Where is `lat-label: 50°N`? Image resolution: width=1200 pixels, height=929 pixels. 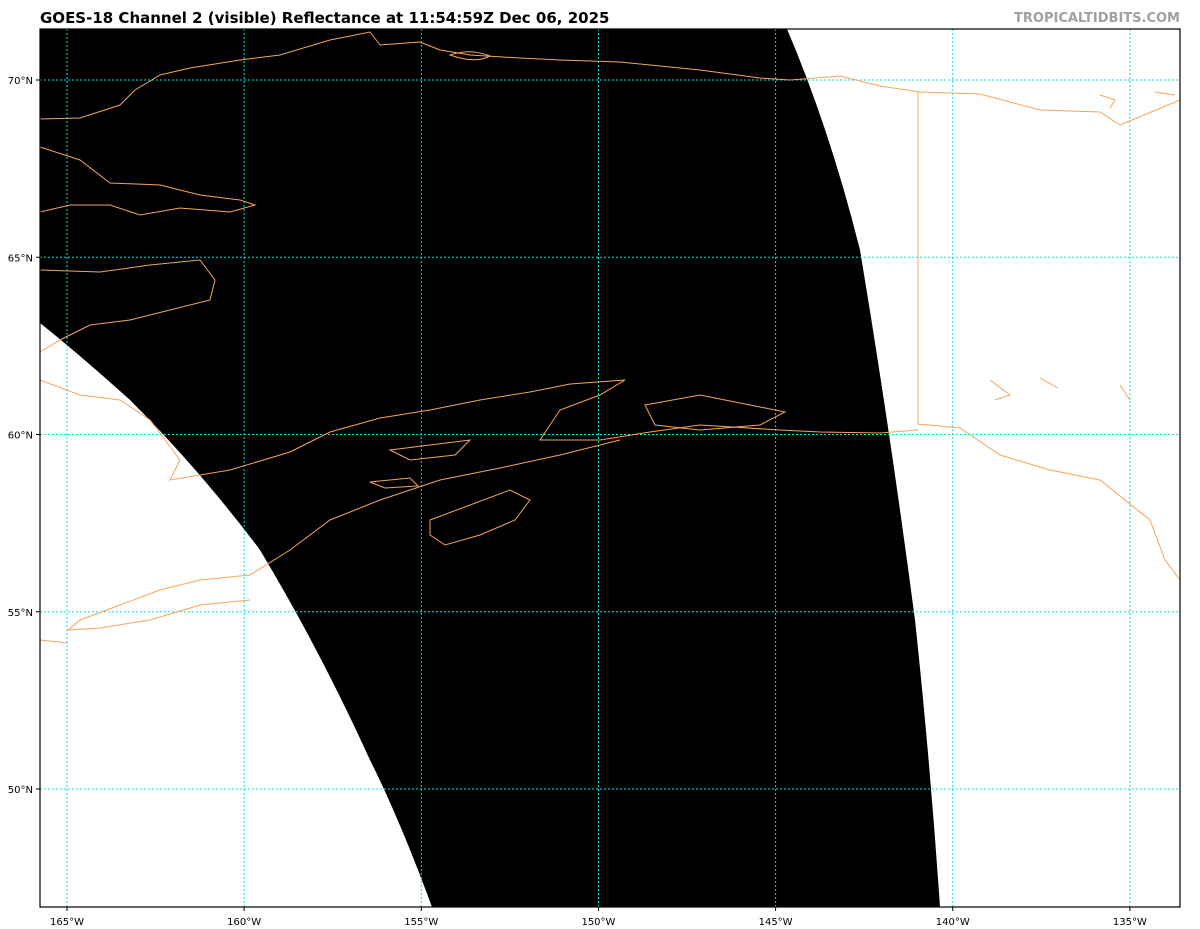
lat-label: 50°N is located at coordinates (20, 790).